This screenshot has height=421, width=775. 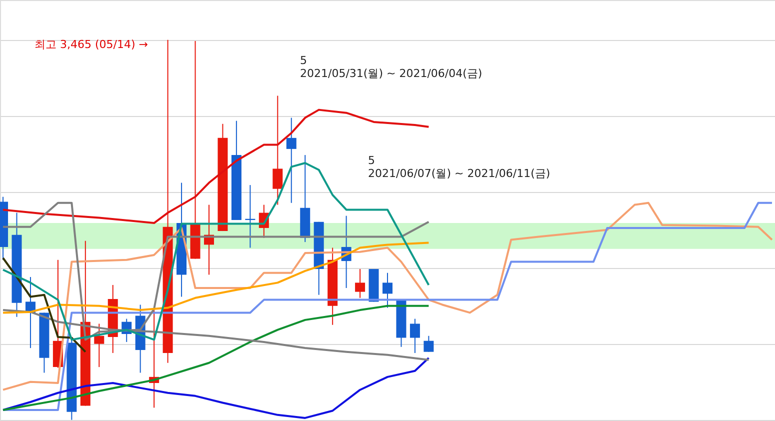 I want to click on annotation: 5 2021/05/31(월) ~ 2021/06/04(금), so click(x=391, y=67).